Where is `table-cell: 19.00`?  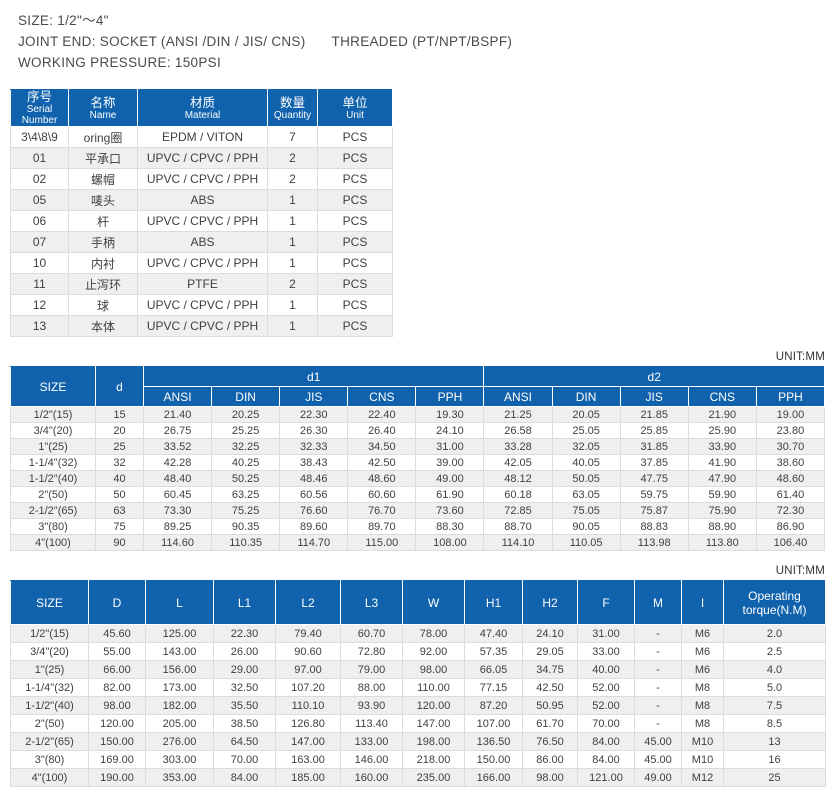 table-cell: 19.00 is located at coordinates (790, 414).